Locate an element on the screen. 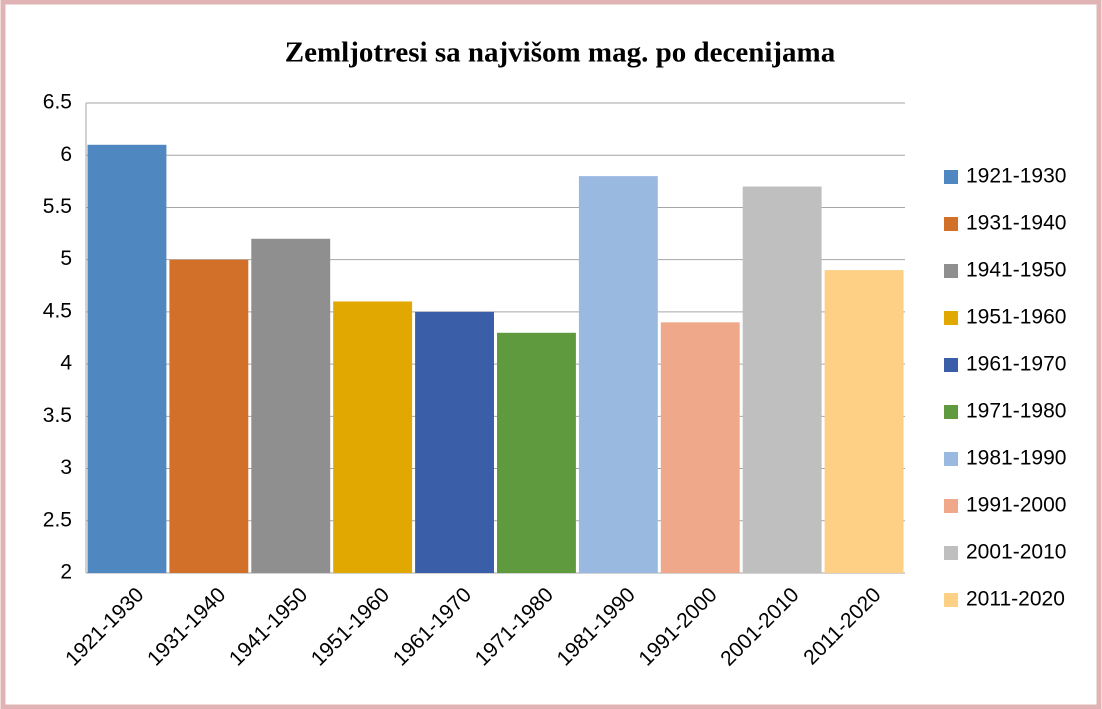 The width and height of the screenshot is (1102, 709). x-tick-label: 1991-2000 is located at coordinates (677, 626).